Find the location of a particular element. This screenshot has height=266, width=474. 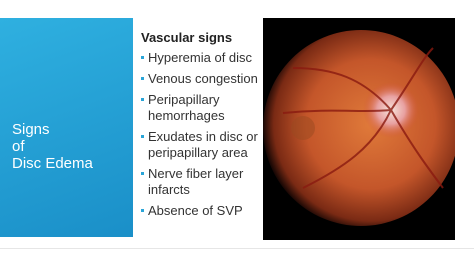

bullet-item: Absence of SVP is located at coordinates (203, 211).